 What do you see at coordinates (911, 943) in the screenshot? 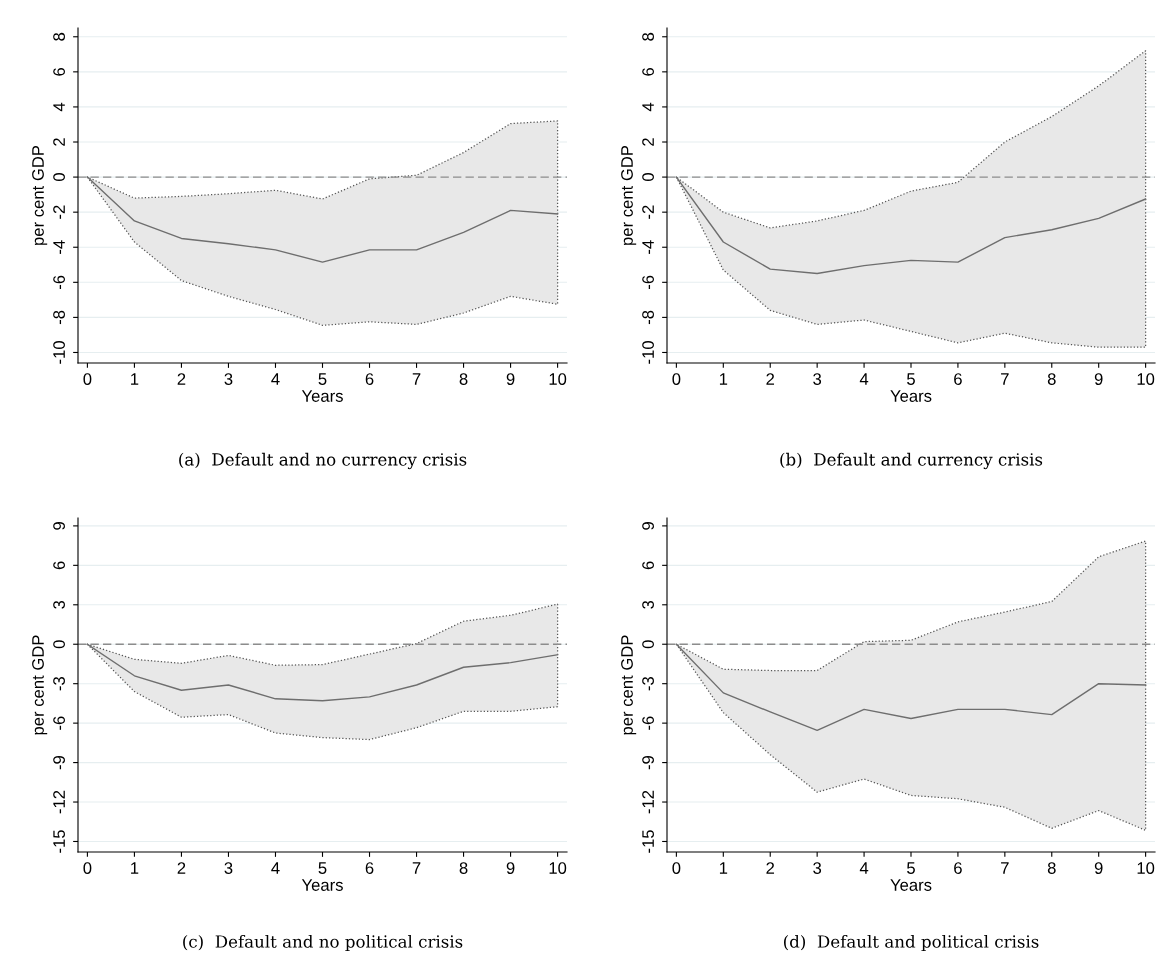
I see `text: (d) Default and political crisis` at bounding box center [911, 943].